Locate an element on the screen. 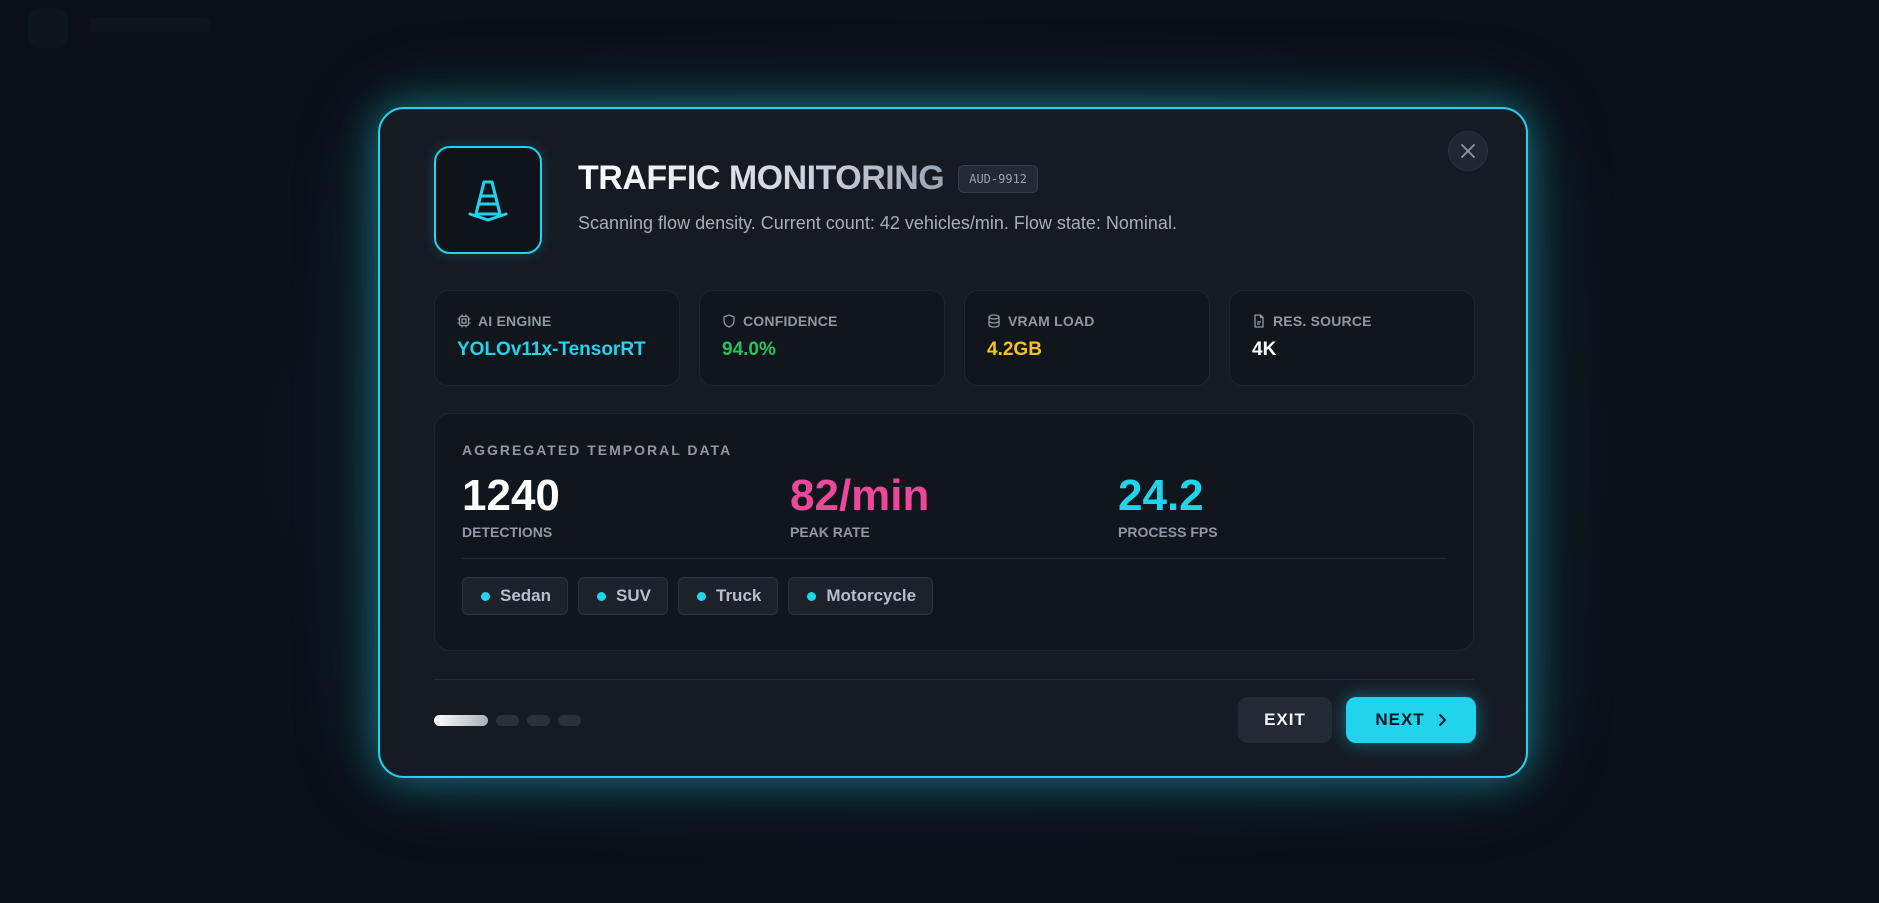 This screenshot has height=903, width=1879. stat-card-res-source: RES. SOURCE 4K is located at coordinates (1352, 338).